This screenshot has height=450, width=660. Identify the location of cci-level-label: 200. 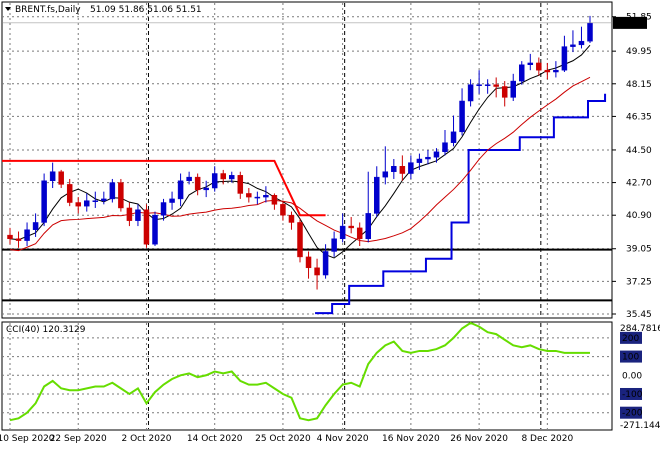
(630, 339).